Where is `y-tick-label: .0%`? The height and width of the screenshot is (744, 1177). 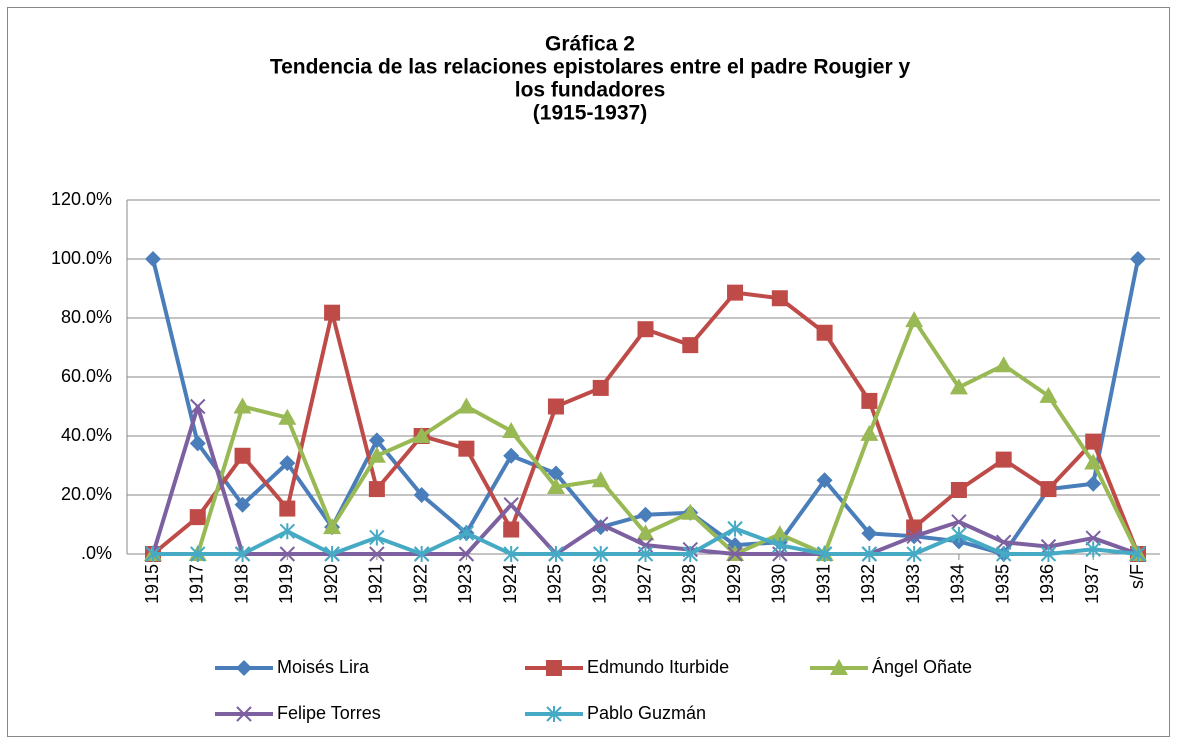 y-tick-label: .0% is located at coordinates (96, 553).